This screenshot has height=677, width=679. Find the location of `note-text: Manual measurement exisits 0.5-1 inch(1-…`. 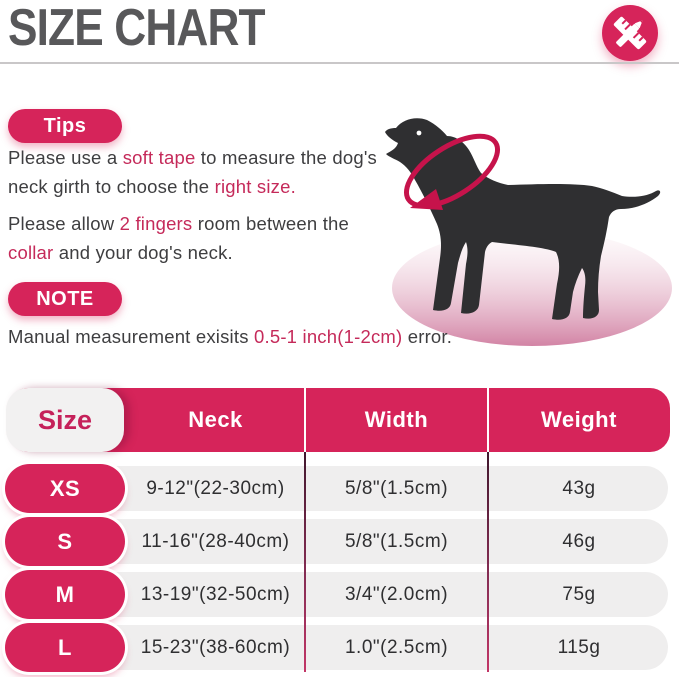

note-text: Manual measurement exisits 0.5-1 inch(1-… is located at coordinates (230, 336).